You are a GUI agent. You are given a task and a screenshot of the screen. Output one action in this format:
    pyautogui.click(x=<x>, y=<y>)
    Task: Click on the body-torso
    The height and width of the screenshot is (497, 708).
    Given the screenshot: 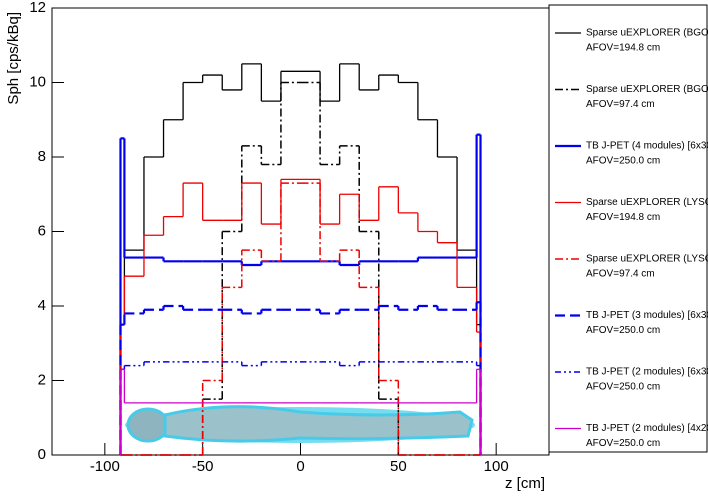 What is the action you would take?
    pyautogui.click(x=318, y=424)
    